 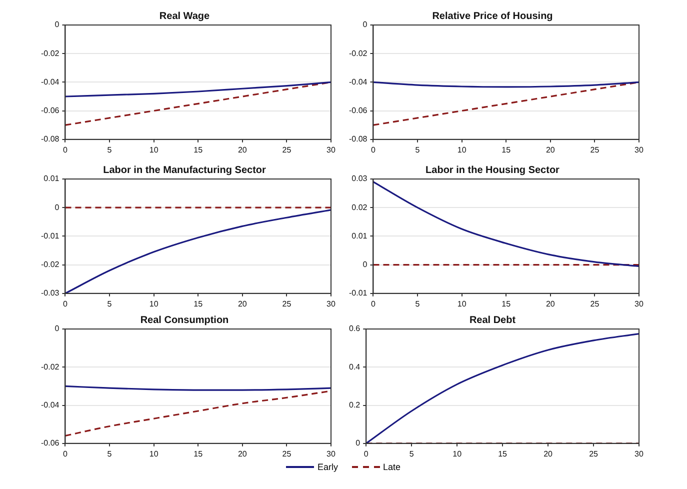 I want to click on y-tick-label: -0.03, so click(x=50, y=293).